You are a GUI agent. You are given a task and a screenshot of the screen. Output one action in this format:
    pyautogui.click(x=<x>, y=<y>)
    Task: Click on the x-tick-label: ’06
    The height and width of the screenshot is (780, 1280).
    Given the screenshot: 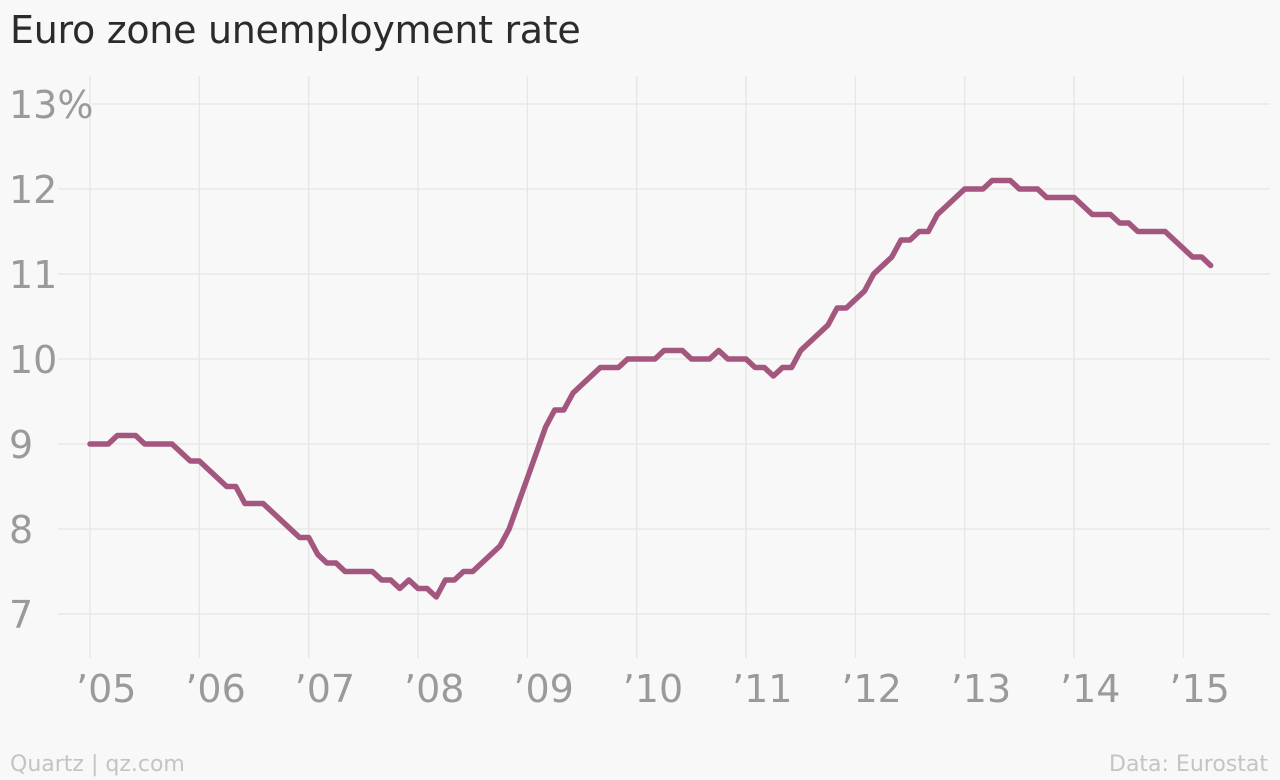 What is the action you would take?
    pyautogui.click(x=215, y=689)
    